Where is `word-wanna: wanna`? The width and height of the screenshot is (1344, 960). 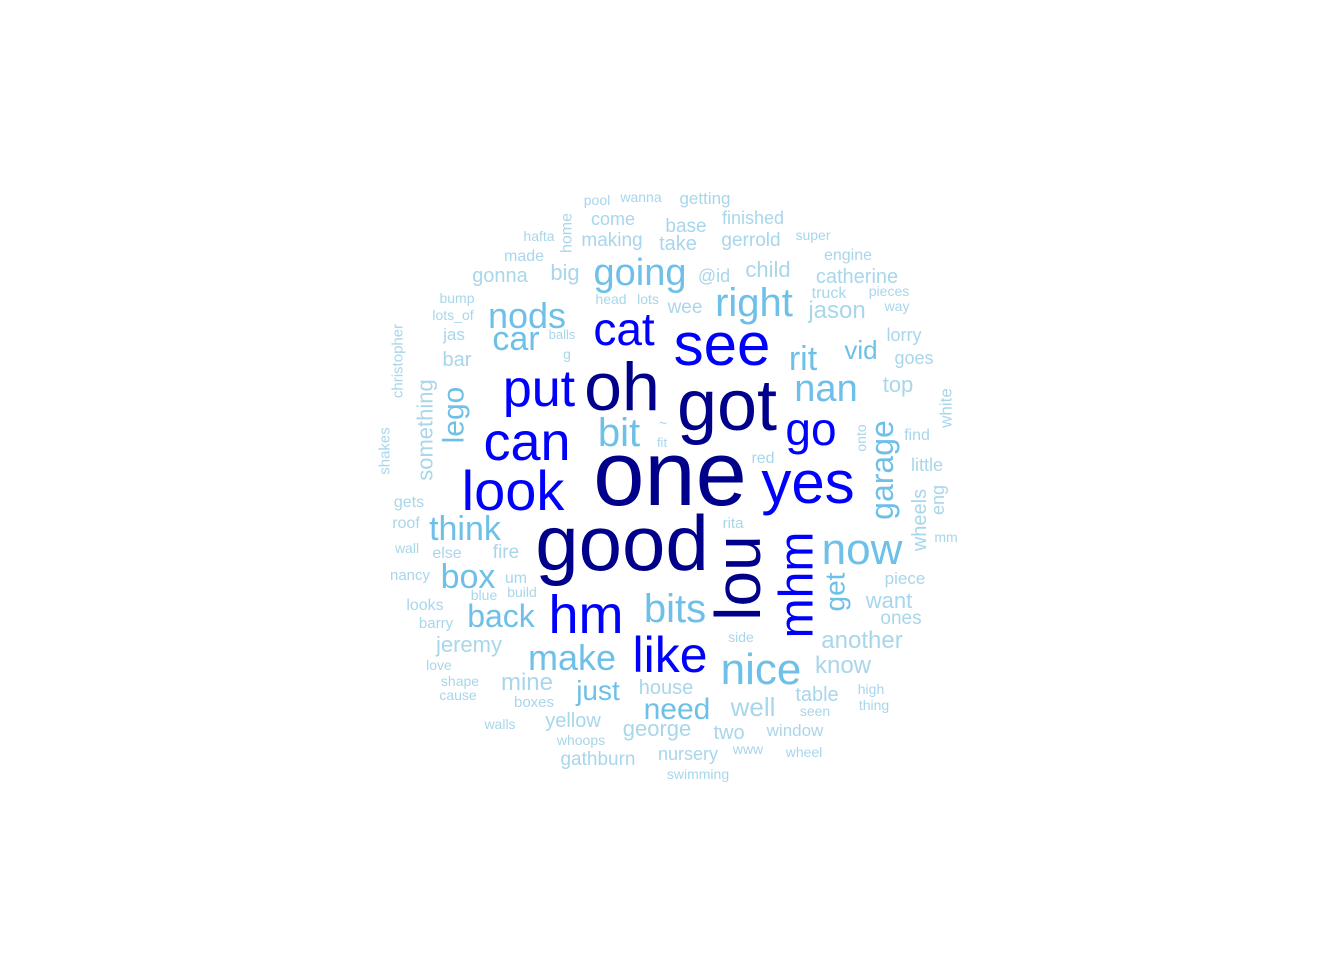
word-wanna: wanna is located at coordinates (640, 197).